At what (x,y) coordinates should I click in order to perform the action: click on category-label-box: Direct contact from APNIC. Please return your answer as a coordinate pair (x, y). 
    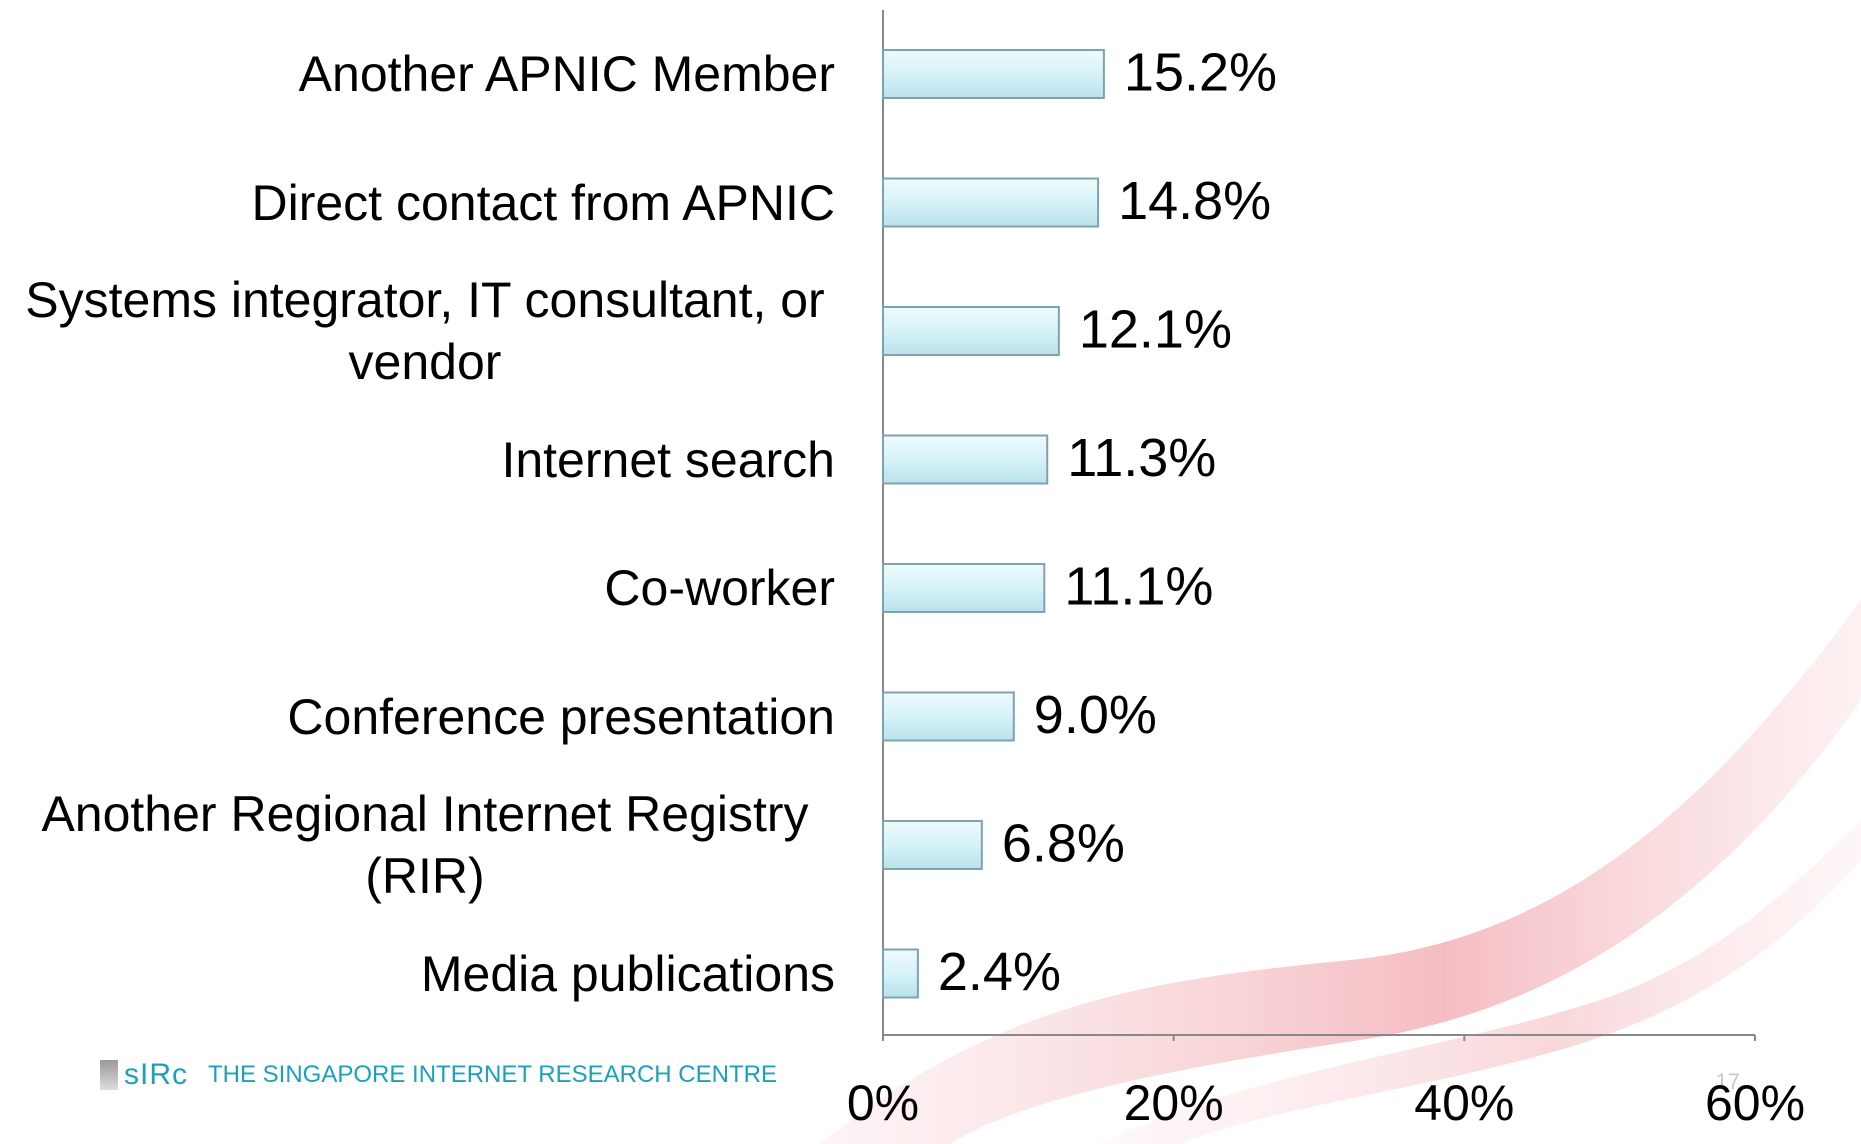
    Looking at the image, I should click on (425, 203).